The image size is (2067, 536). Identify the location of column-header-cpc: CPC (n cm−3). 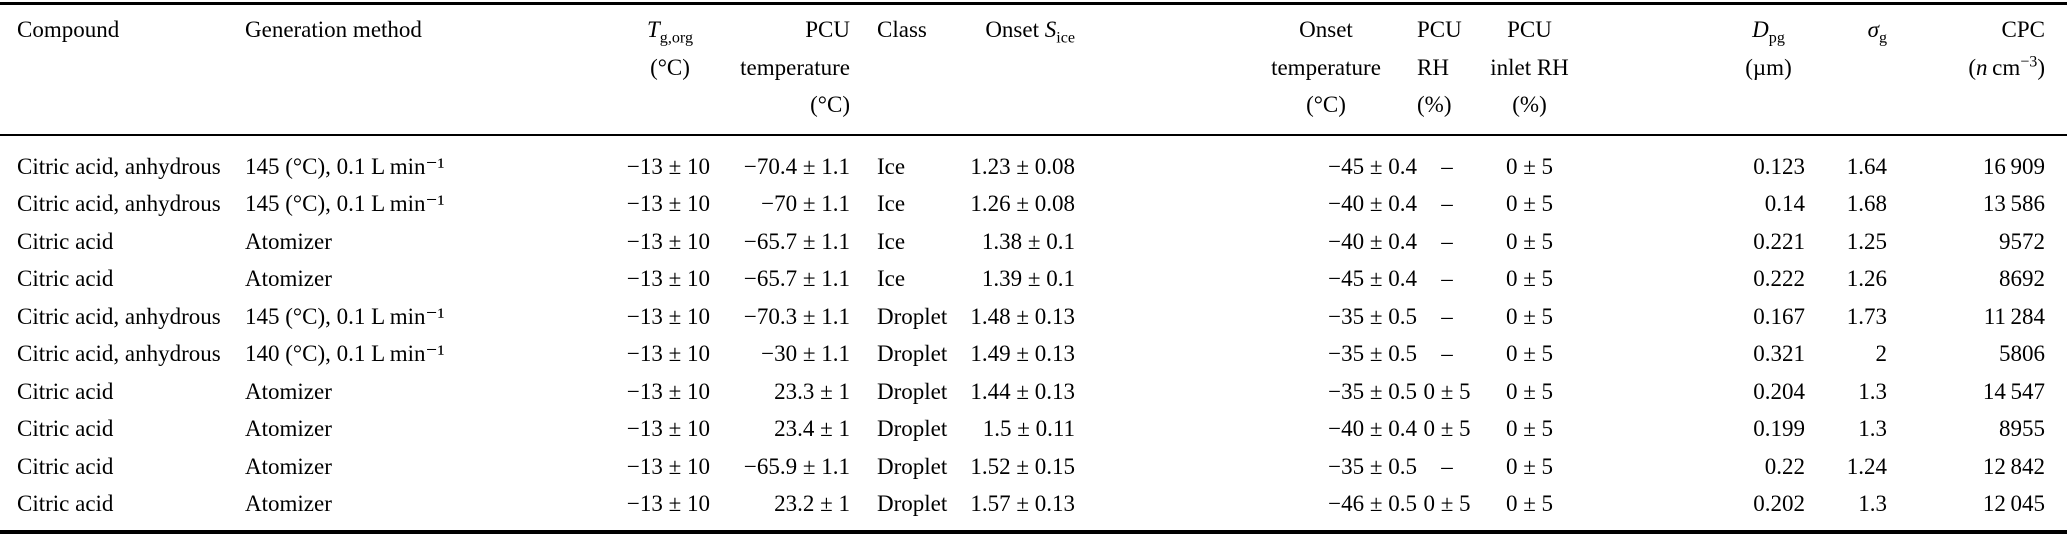
(1977, 69).